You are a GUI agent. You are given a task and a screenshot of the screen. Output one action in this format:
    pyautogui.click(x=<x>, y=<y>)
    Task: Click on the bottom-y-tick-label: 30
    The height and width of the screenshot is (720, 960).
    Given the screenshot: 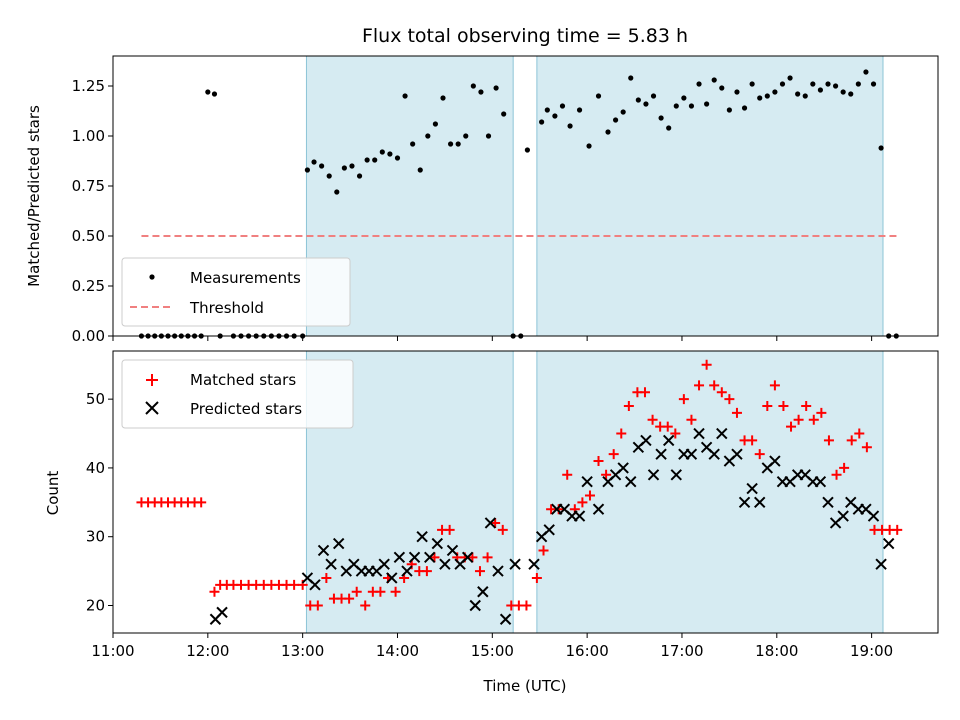 What is the action you would take?
    pyautogui.click(x=95, y=537)
    